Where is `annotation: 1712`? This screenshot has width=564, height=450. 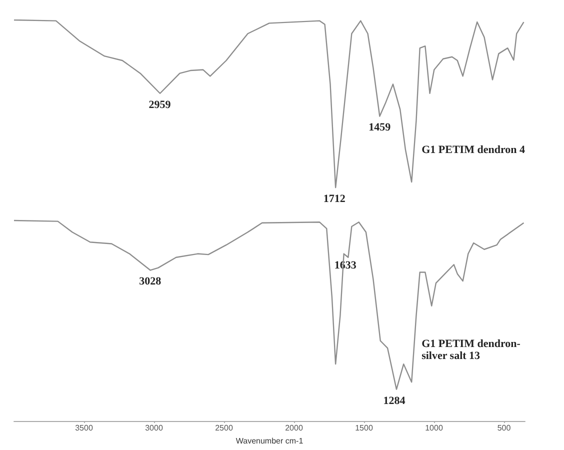 annotation: 1712 is located at coordinates (334, 199).